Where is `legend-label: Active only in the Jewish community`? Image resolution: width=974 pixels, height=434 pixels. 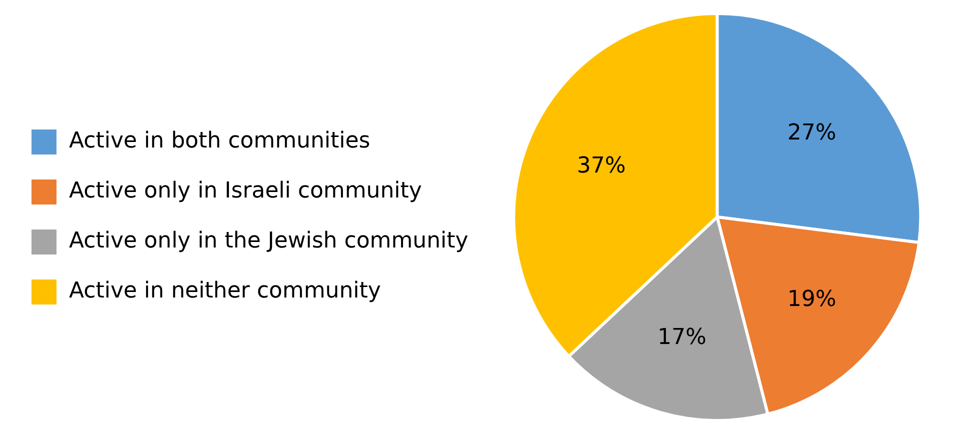 legend-label: Active only in the Jewish community is located at coordinates (268, 241).